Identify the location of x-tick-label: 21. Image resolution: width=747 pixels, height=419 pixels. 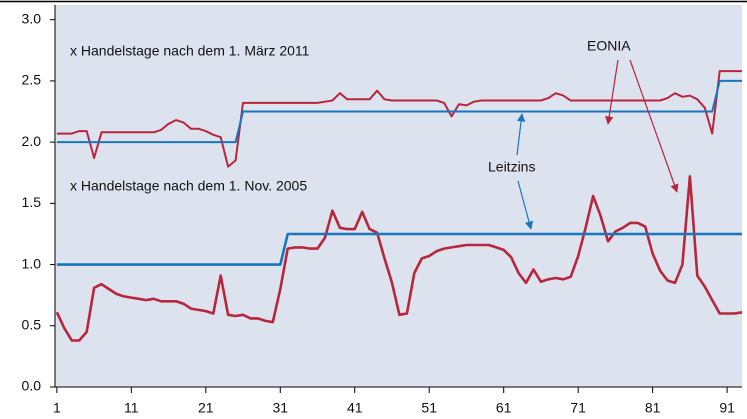
(206, 408).